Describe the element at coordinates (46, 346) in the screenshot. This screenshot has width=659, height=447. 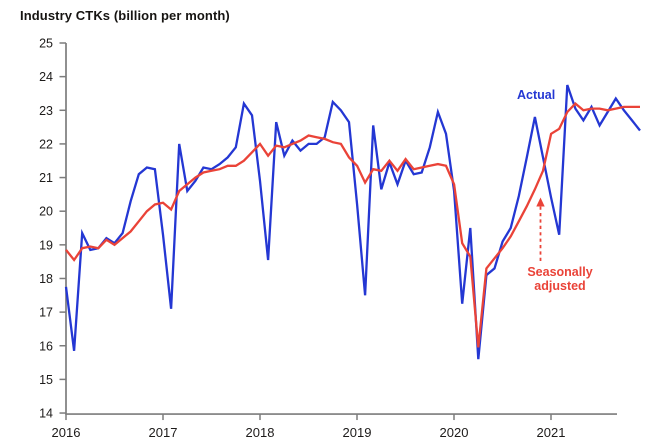
I see `y-tick-label: 16` at that location.